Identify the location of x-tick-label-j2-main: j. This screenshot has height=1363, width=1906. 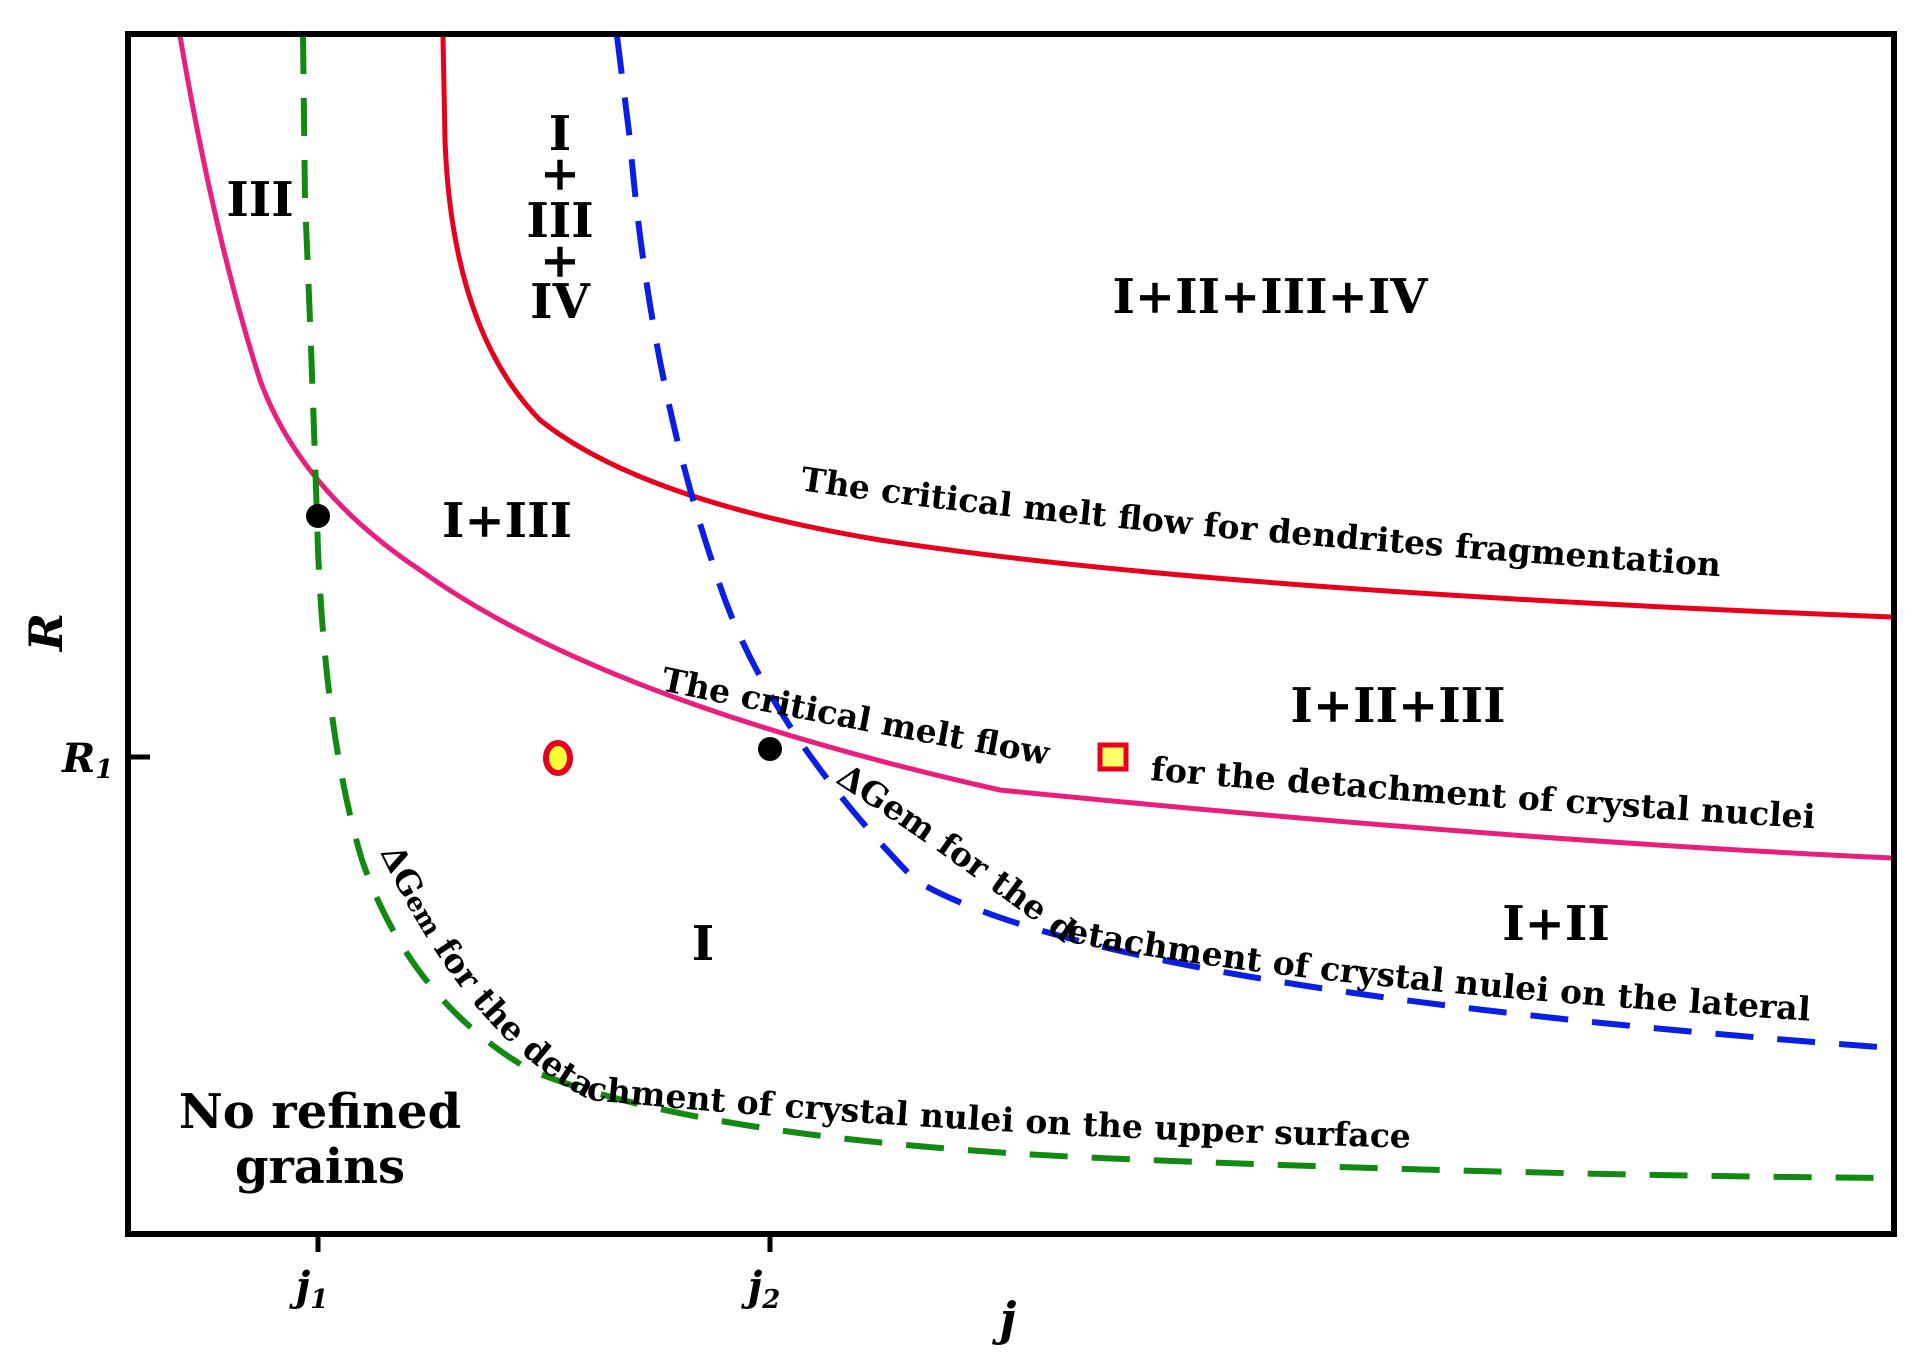
(752, 1286).